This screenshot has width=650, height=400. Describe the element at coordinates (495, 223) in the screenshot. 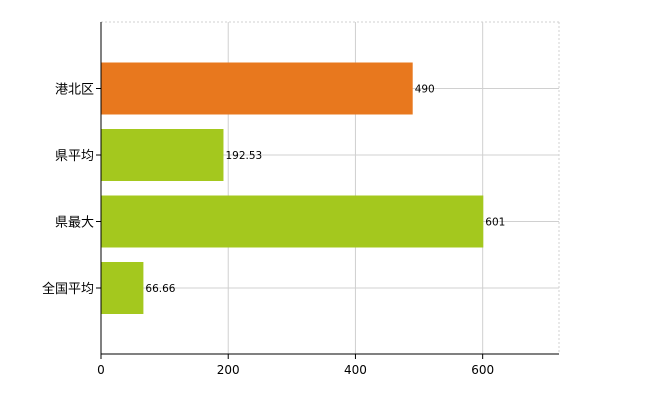

I see `data-label-2: 601` at that location.